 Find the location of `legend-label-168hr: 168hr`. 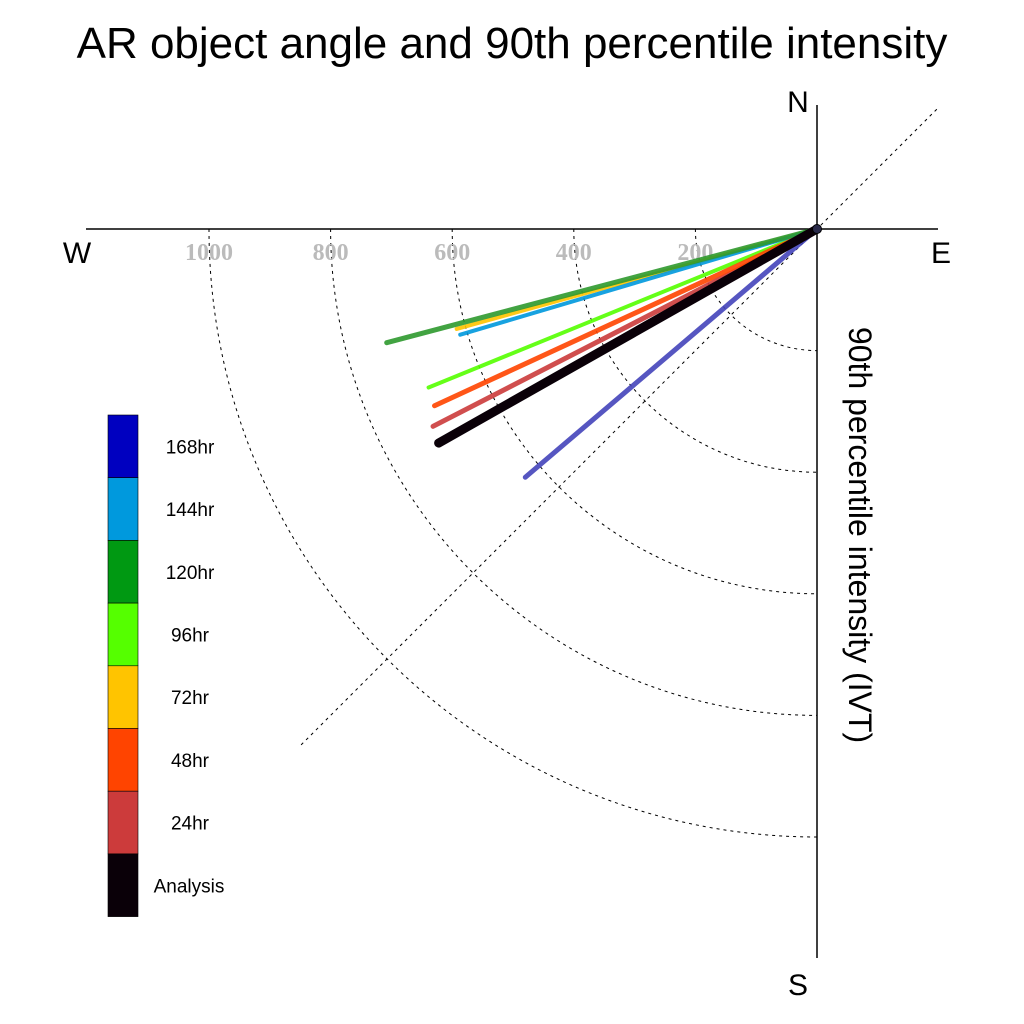

legend-label-168hr: 168hr is located at coordinates (190, 447).